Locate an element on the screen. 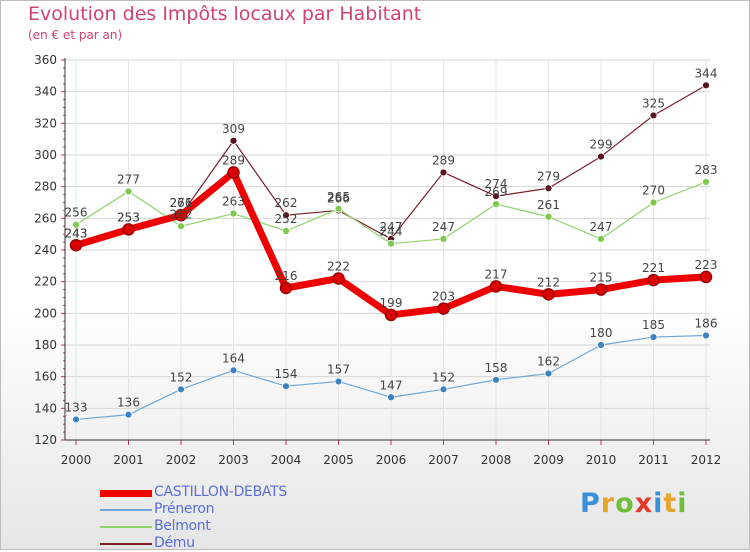 Image resolution: width=750 pixels, height=552 pixels. proxiti-logo: Proxiti is located at coordinates (634, 503).